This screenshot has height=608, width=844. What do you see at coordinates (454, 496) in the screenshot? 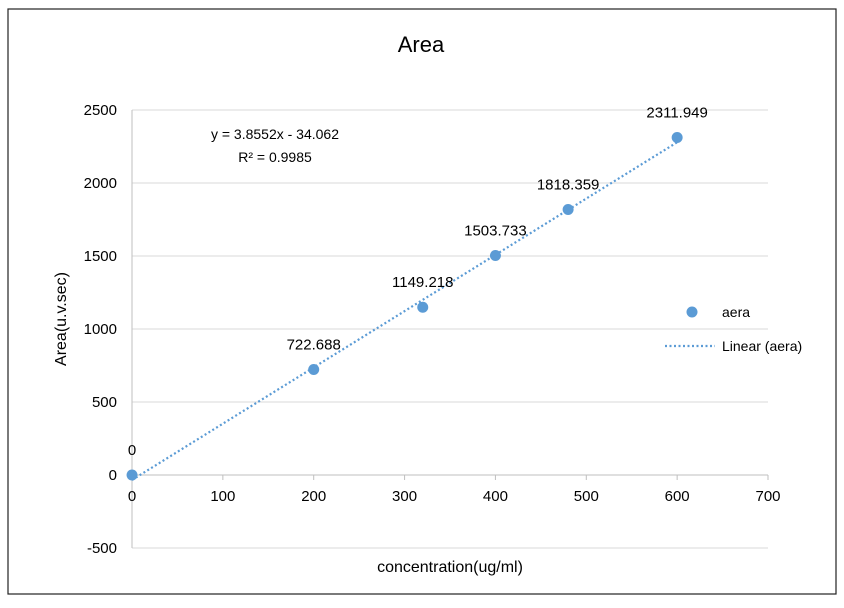
I see `x-tick-labels: 0 100 200 300 400 500 600 700` at bounding box center [454, 496].